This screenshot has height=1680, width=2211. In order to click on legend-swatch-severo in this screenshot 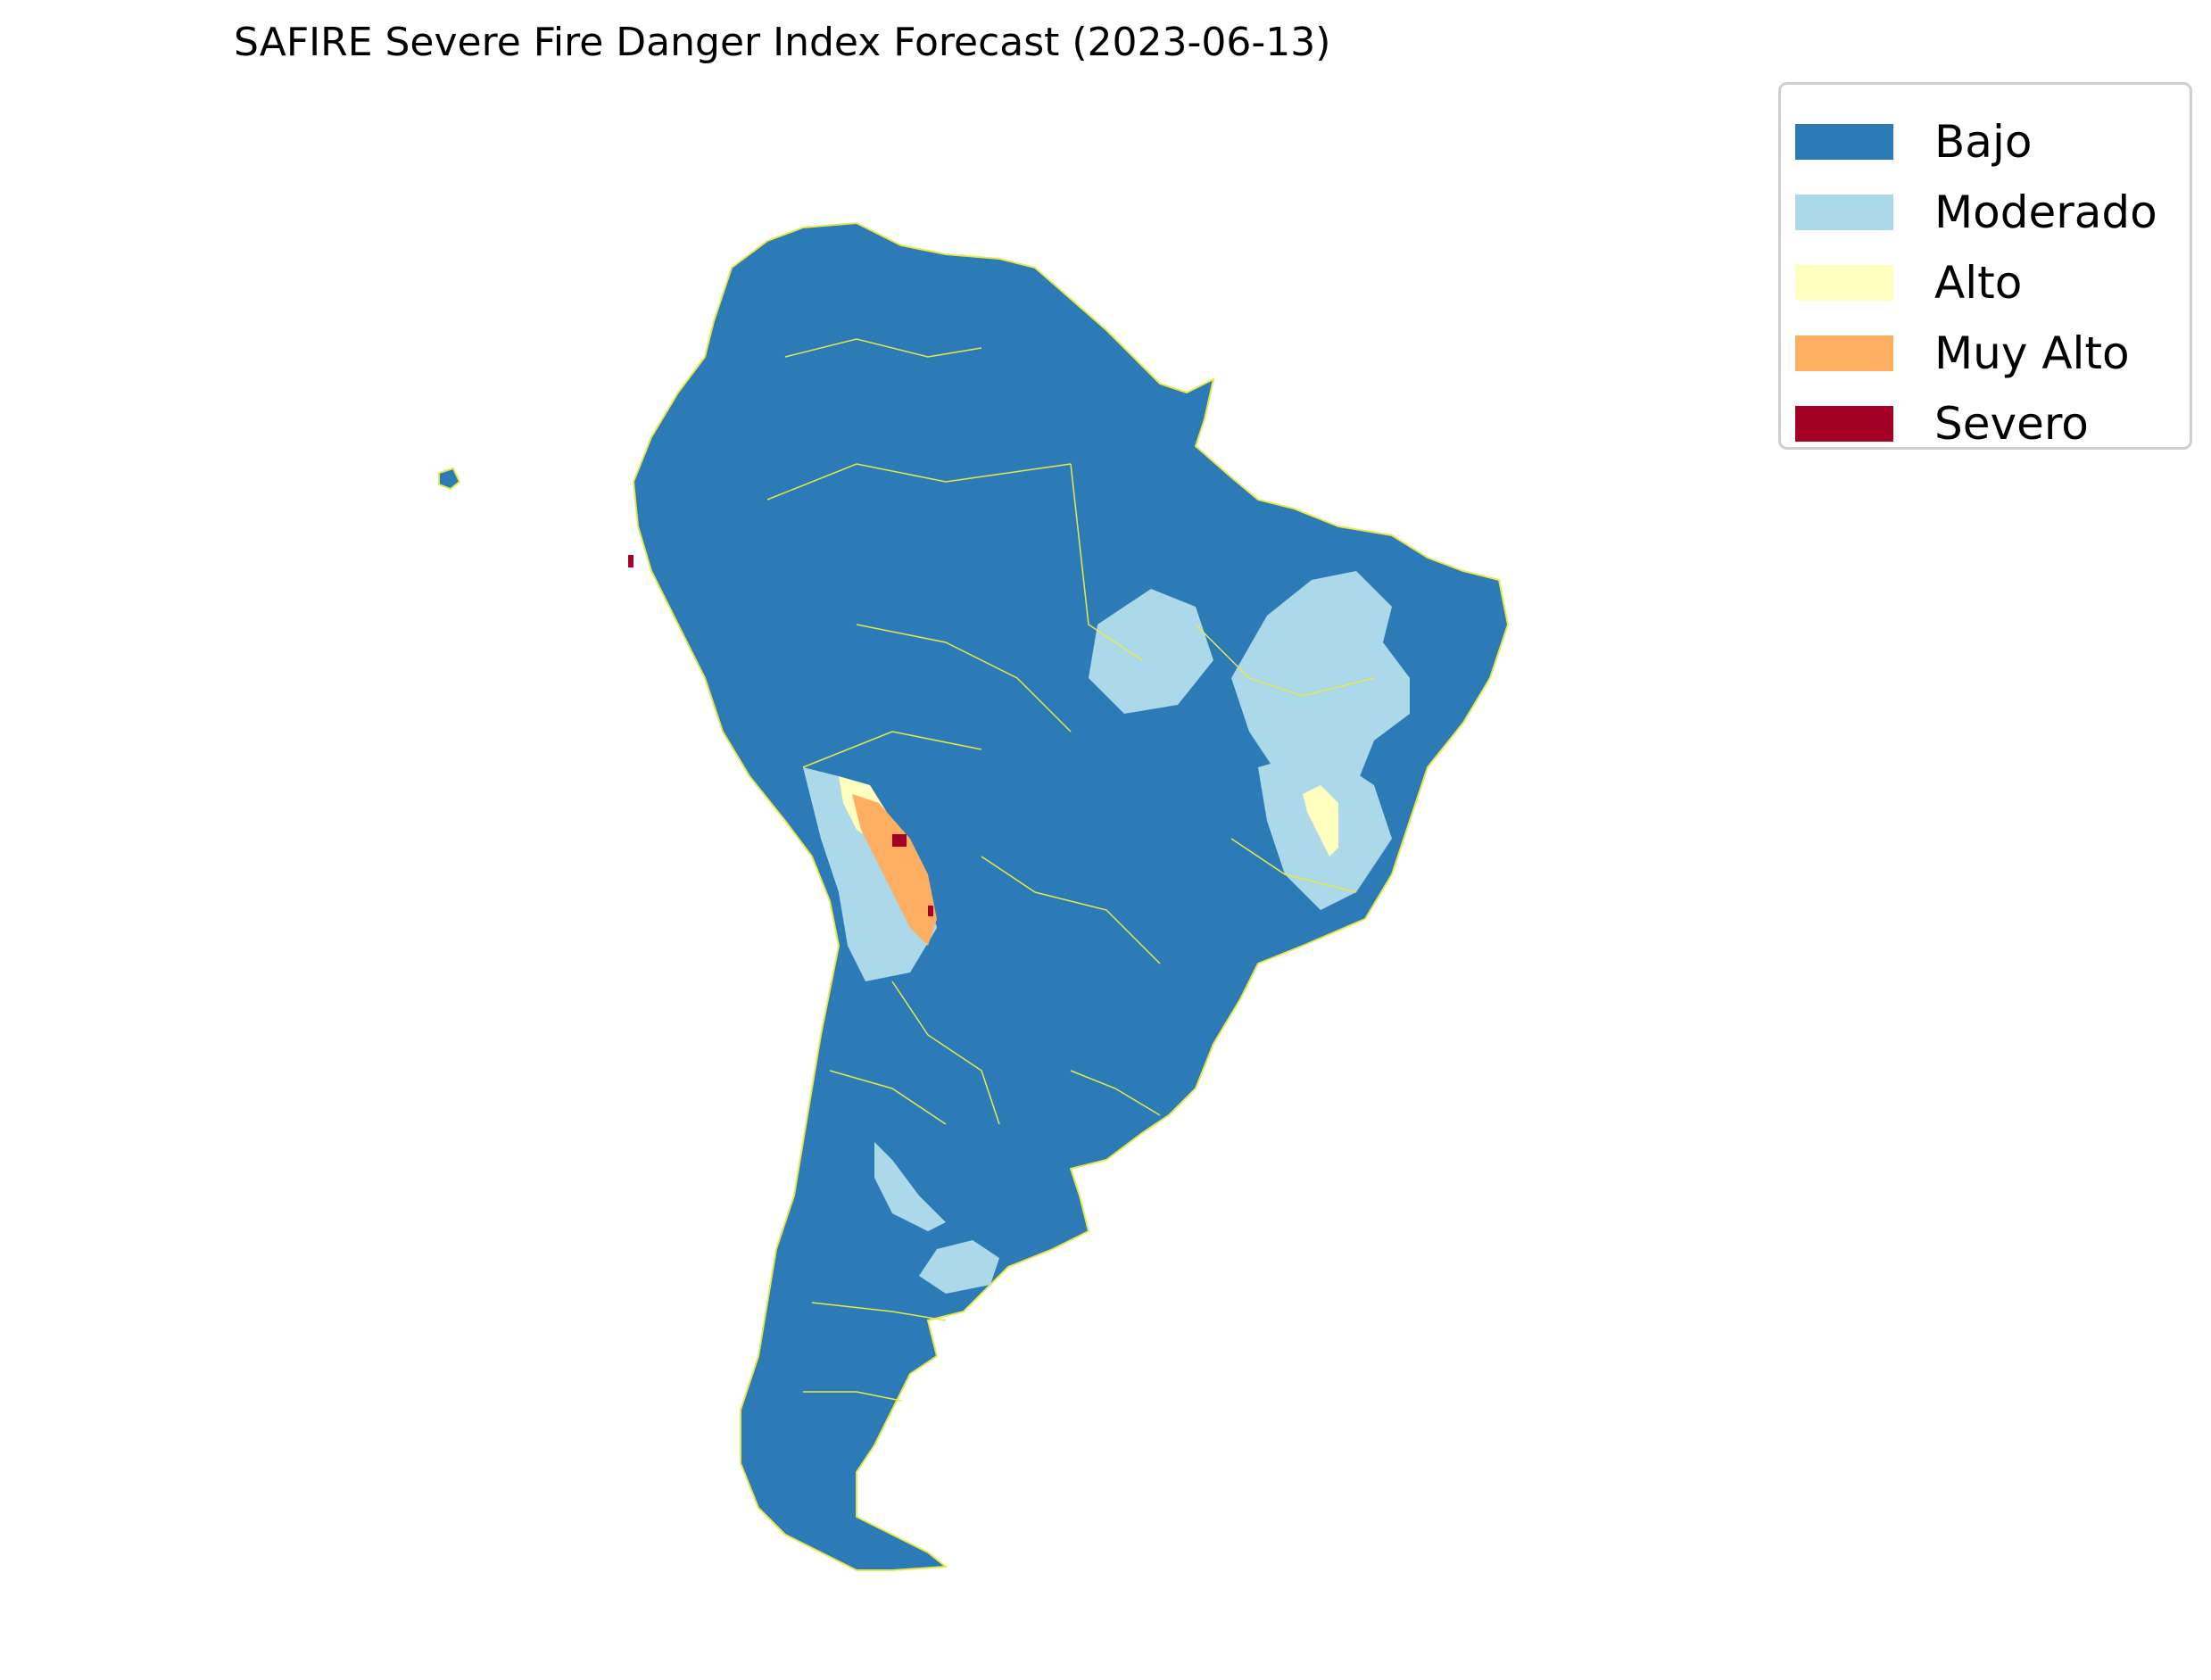, I will do `click(1844, 423)`.